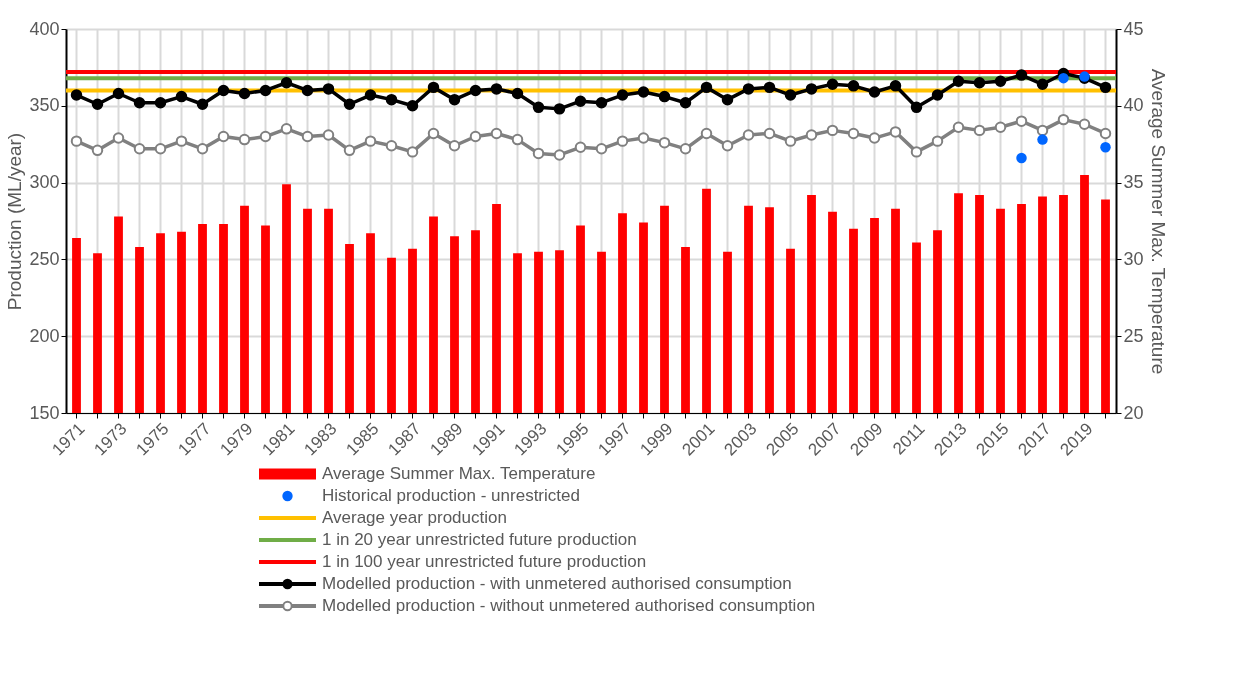  I want to click on y2-tick-label: 20, so click(1133, 412).